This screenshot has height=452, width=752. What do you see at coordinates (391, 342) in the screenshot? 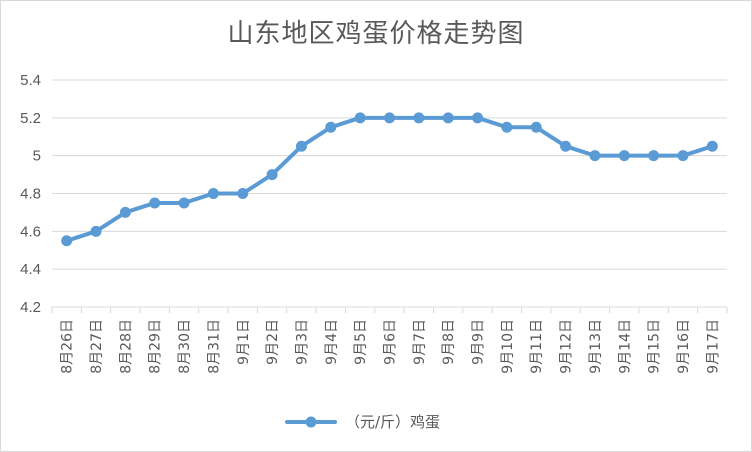
I see `x-tick-label: 9月6日` at bounding box center [391, 342].